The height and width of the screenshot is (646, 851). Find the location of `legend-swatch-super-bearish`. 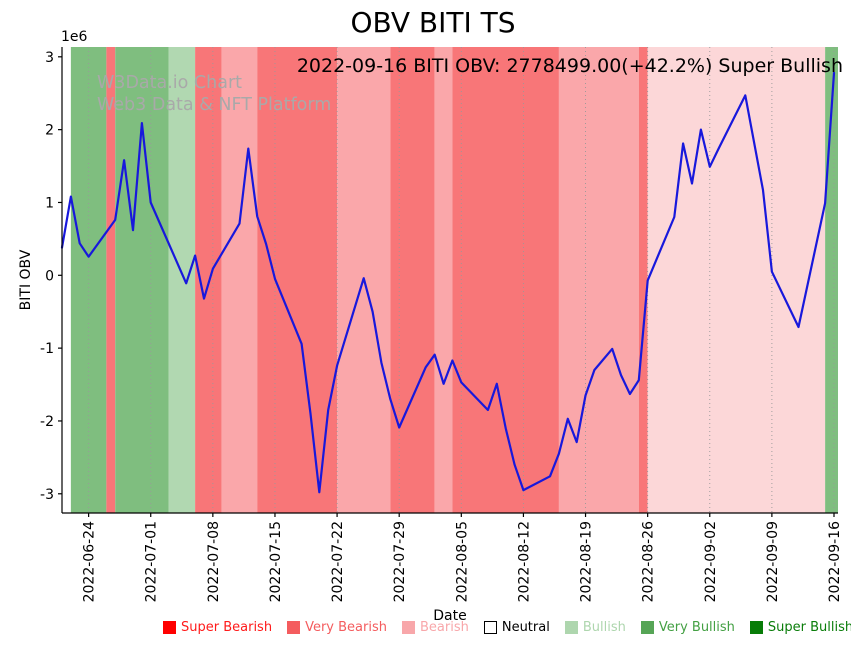

legend-swatch-super-bearish is located at coordinates (169, 627).